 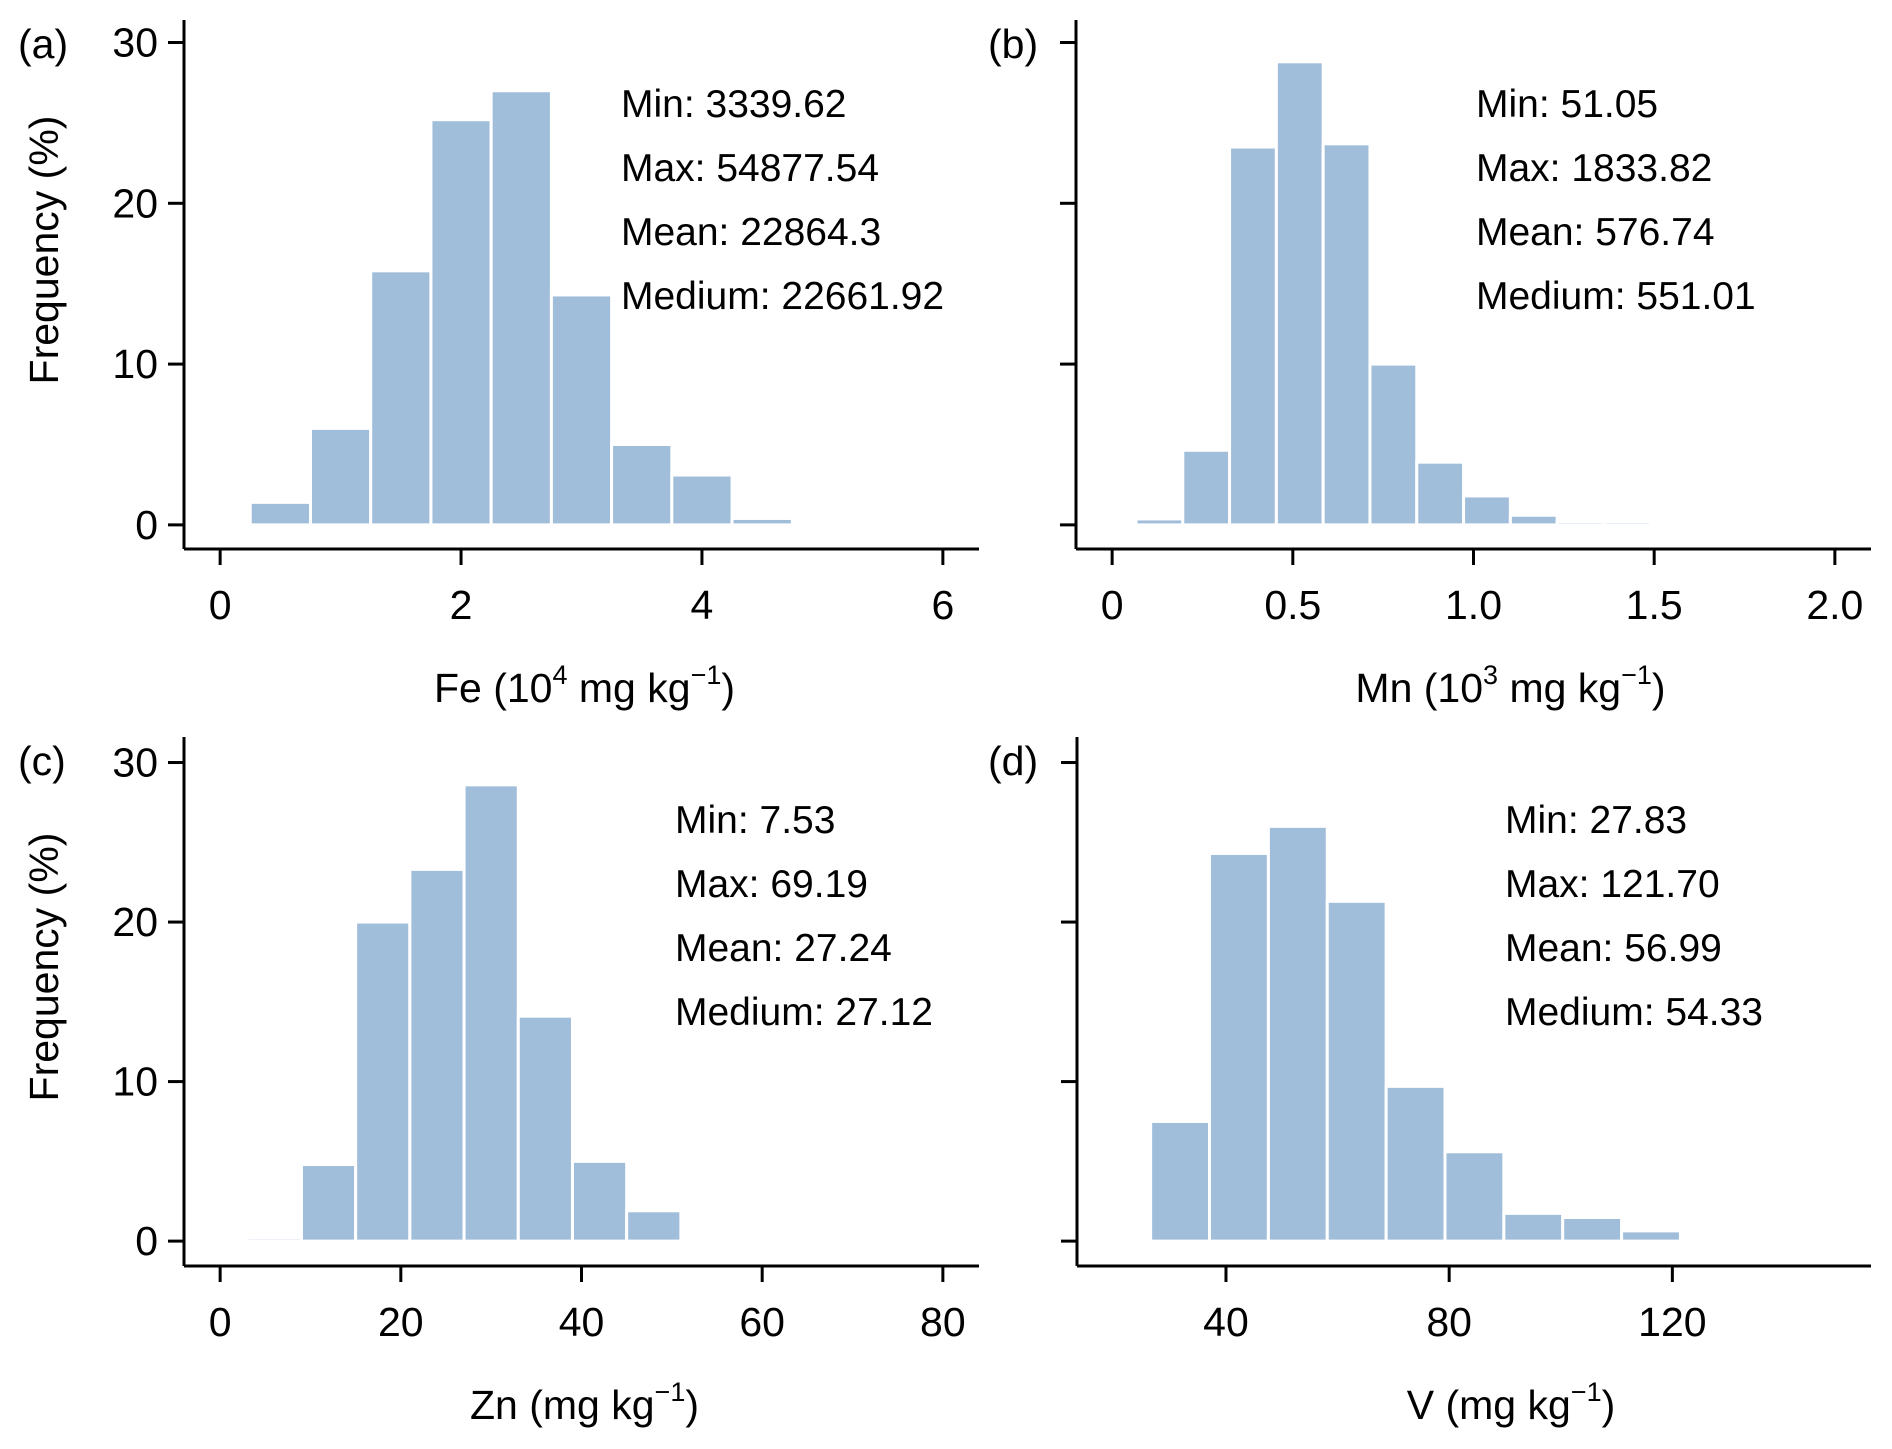 I want to click on stat-line: Mean: 576.74, so click(x=1595, y=232).